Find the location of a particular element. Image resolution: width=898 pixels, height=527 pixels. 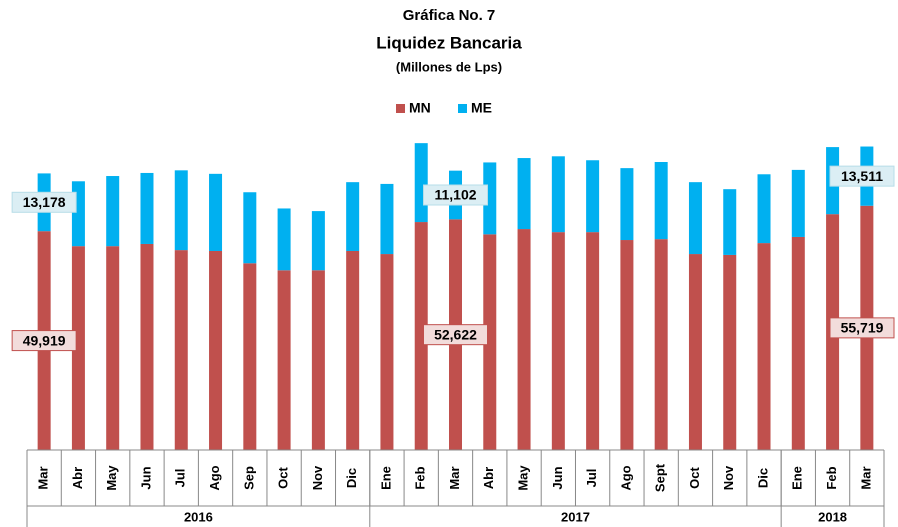

value-label: 52,622 is located at coordinates (455, 334).